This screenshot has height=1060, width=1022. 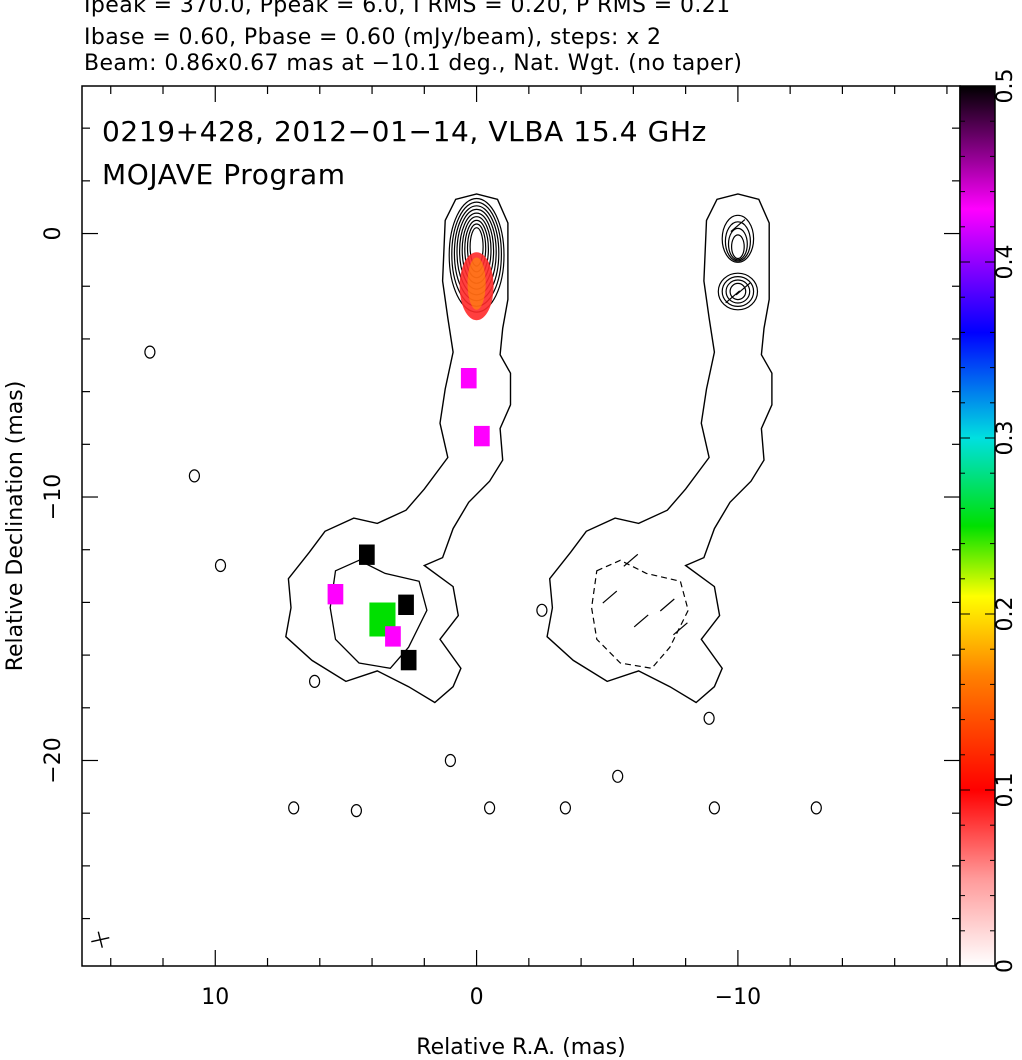 I want to click on colorbar-tick-label: 0.2, so click(x=1005, y=614).